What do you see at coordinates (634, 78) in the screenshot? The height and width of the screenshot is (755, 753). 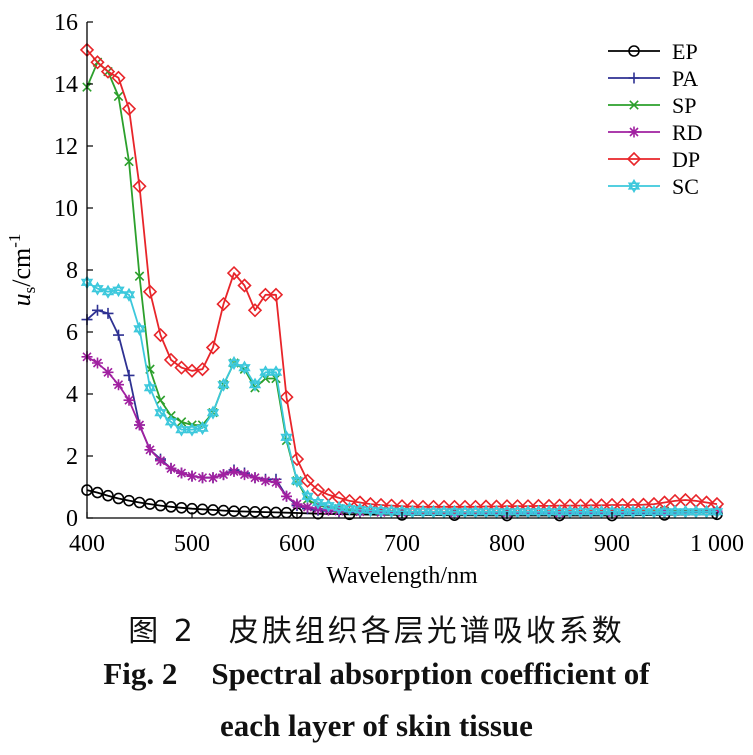 I see `legend-marker-pa` at bounding box center [634, 78].